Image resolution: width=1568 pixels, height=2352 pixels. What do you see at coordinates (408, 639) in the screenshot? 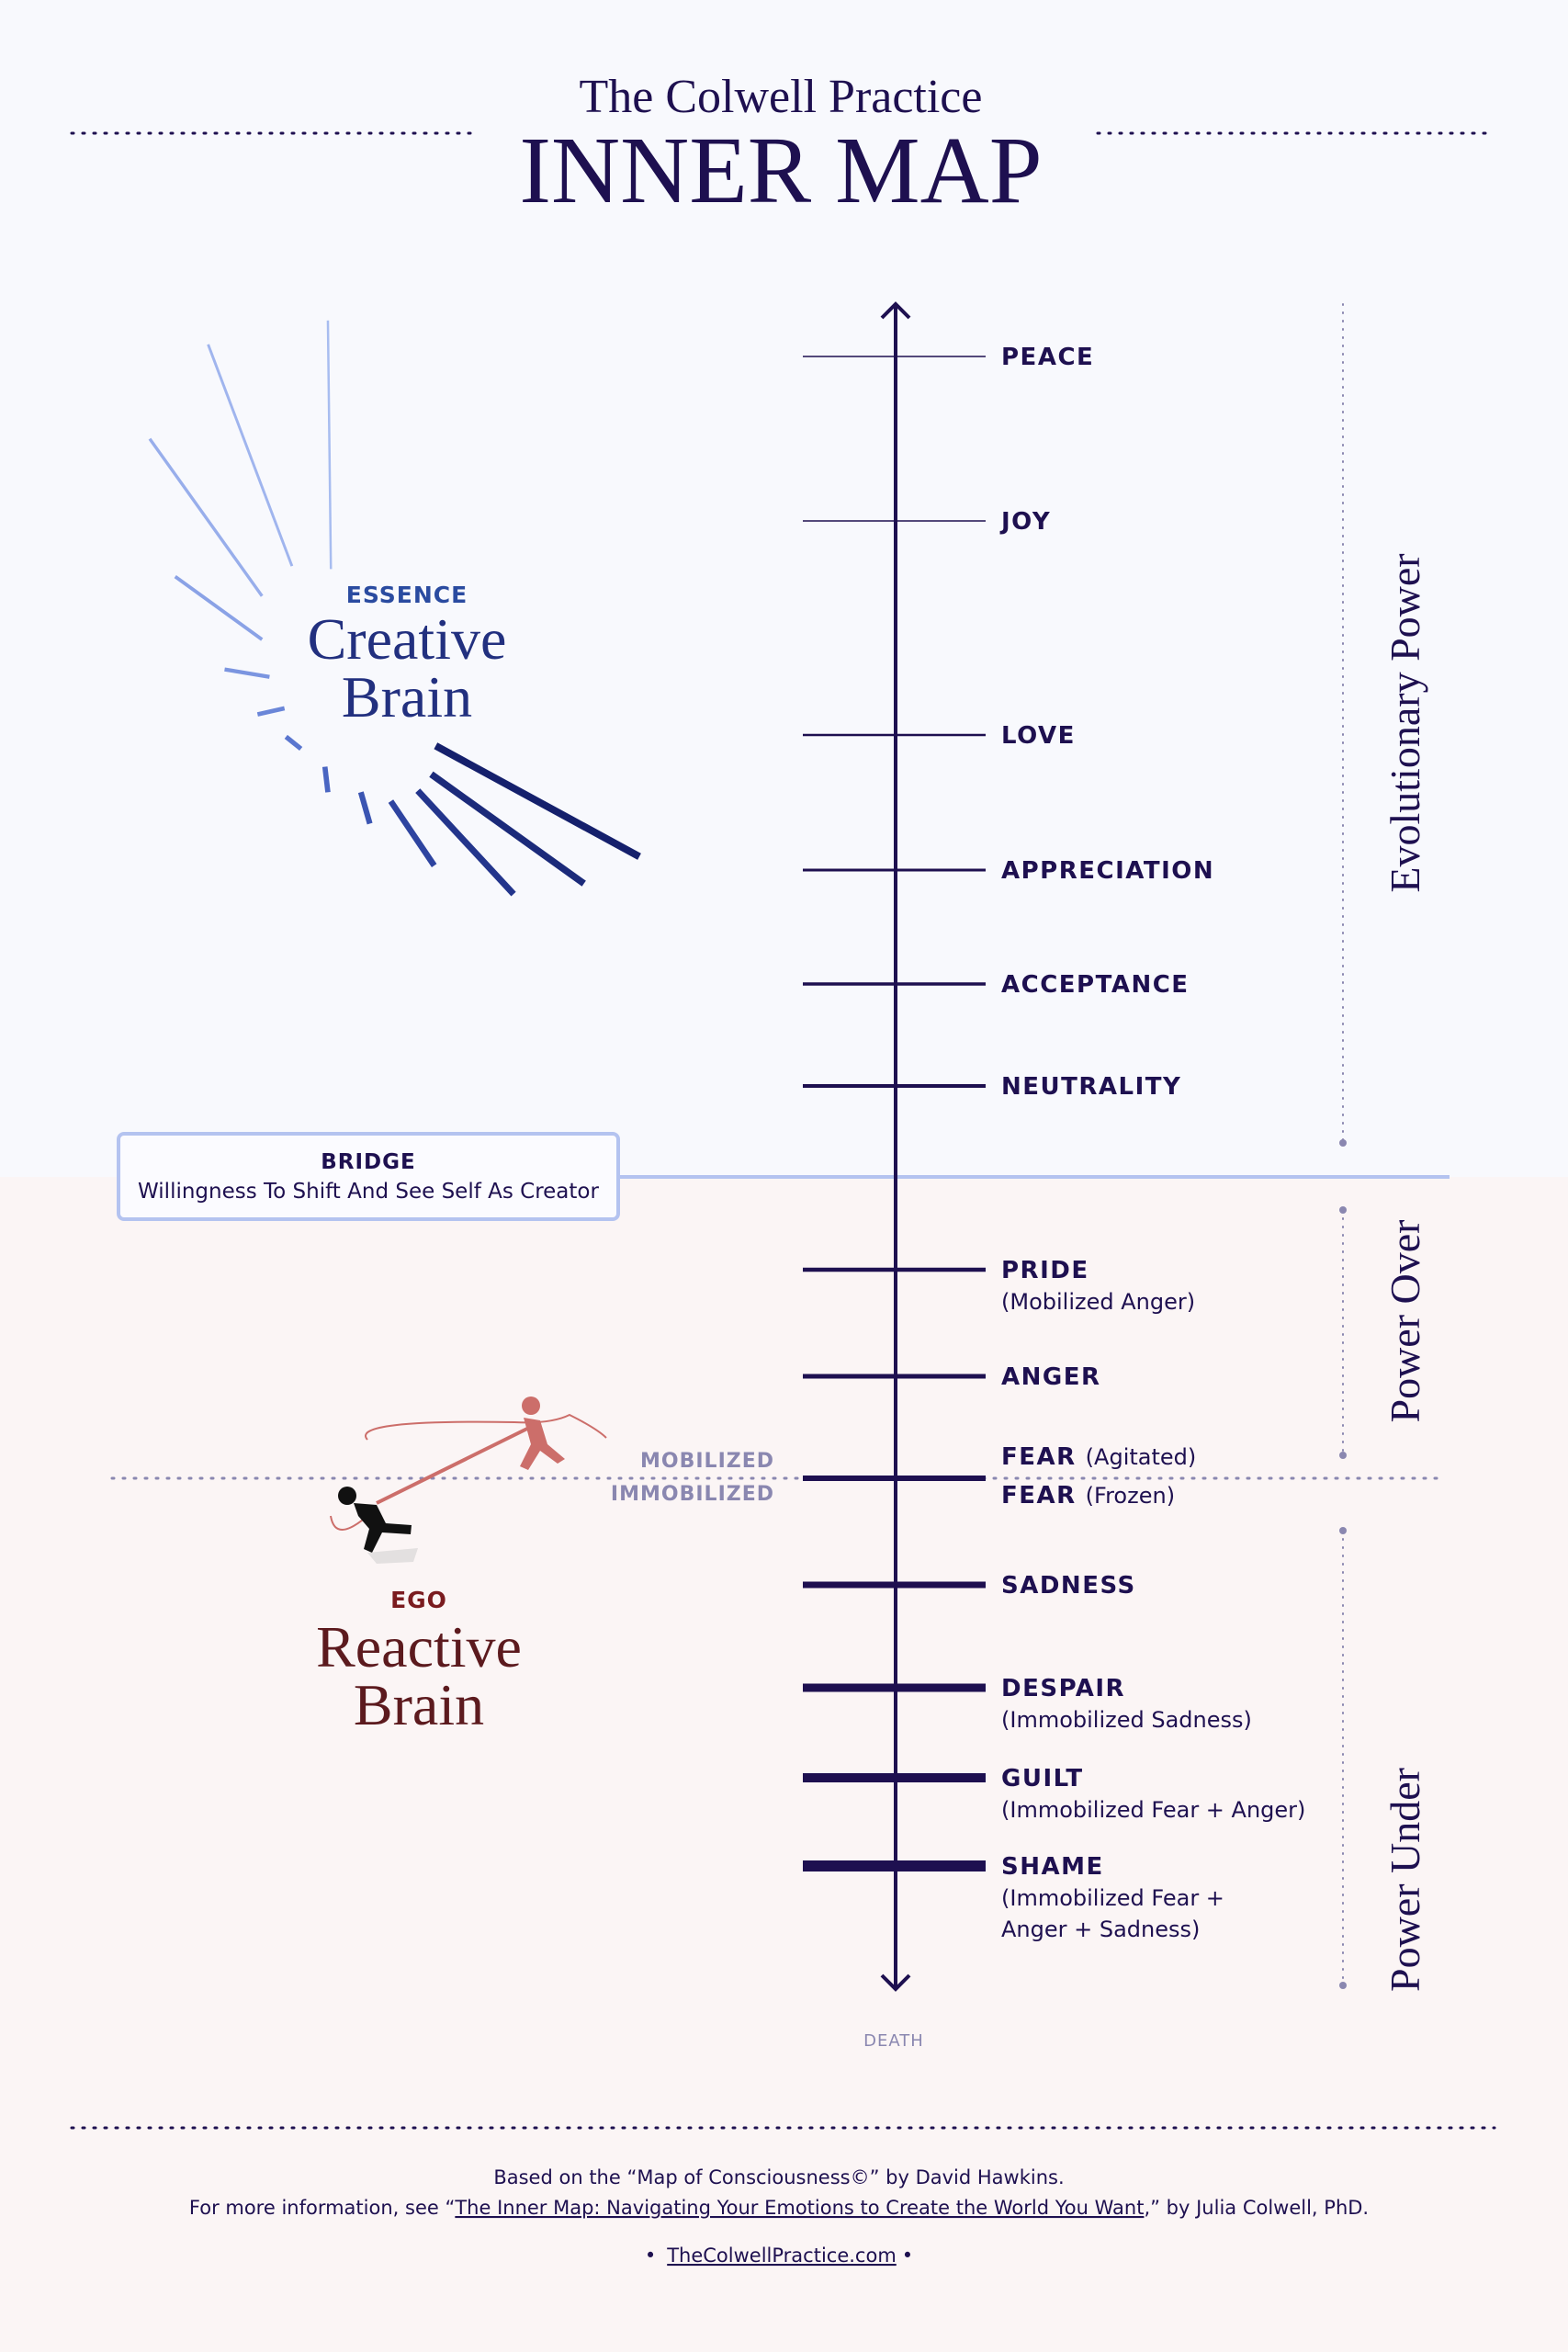
I see `essence-title: Creative` at bounding box center [408, 639].